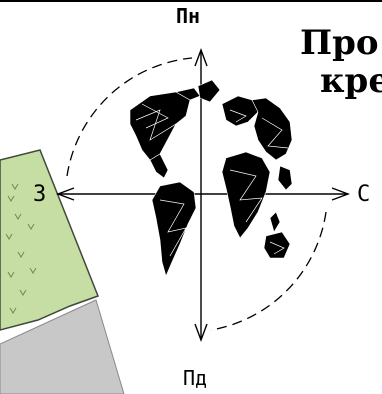 This screenshot has width=382, height=394. Describe the element at coordinates (201, 57) in the screenshot. I see `north-arrowhead` at that location.